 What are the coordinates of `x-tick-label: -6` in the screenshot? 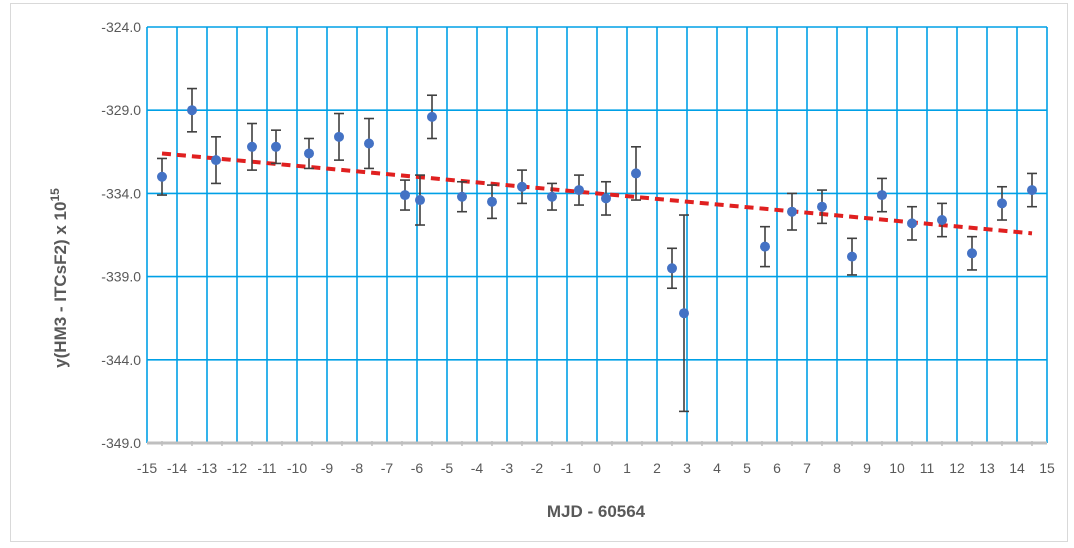 It's located at (417, 468).